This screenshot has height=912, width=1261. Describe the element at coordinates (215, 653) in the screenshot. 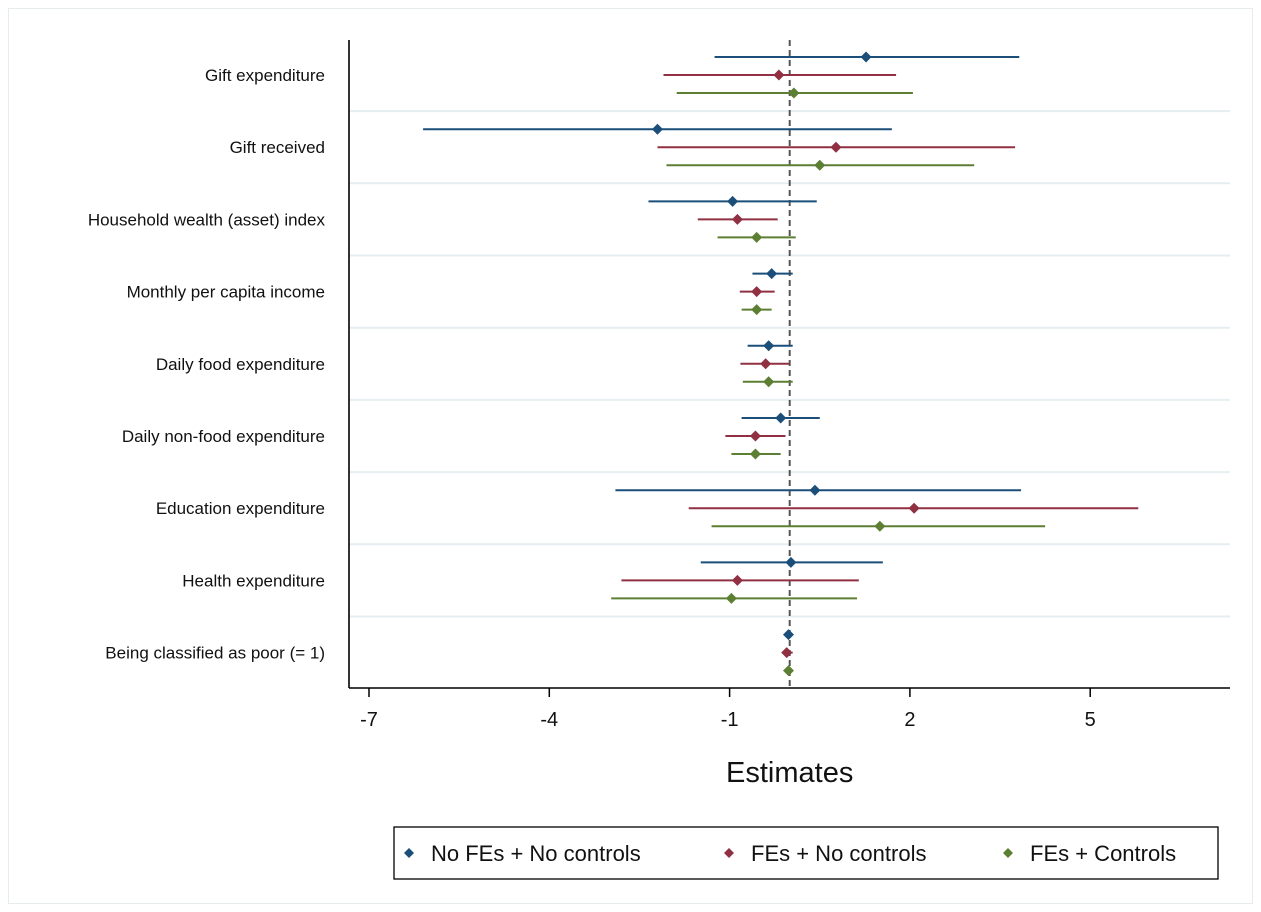

I see `category-label: Being classified as poor (= 1)` at that location.